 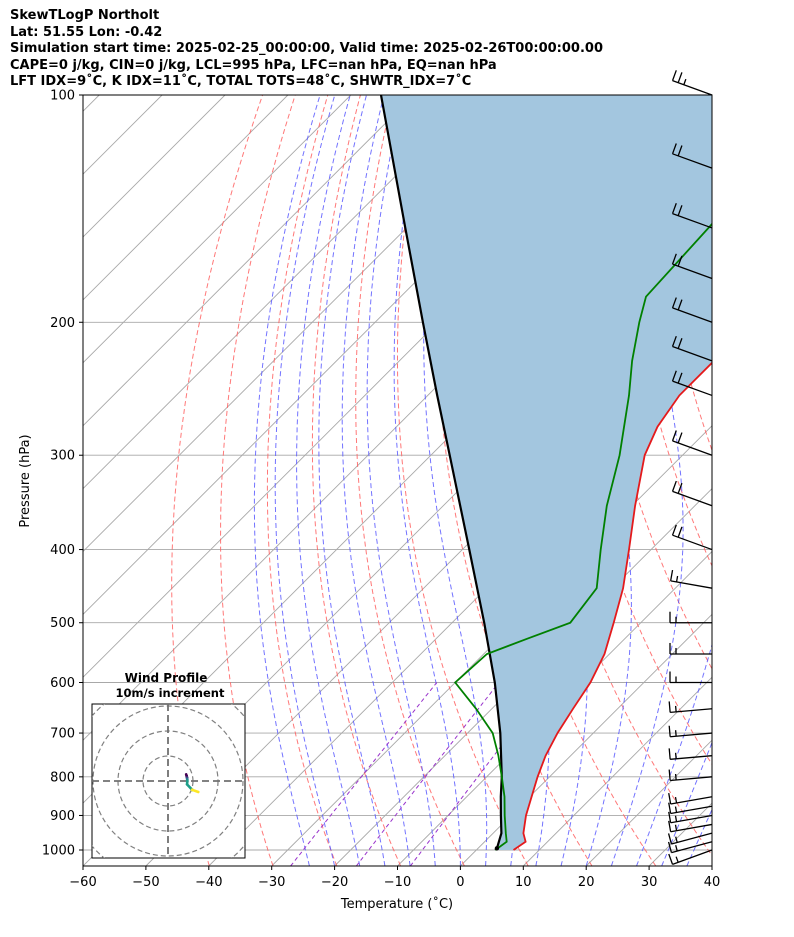 I want to click on y-tick-label: 600, so click(x=62, y=683).